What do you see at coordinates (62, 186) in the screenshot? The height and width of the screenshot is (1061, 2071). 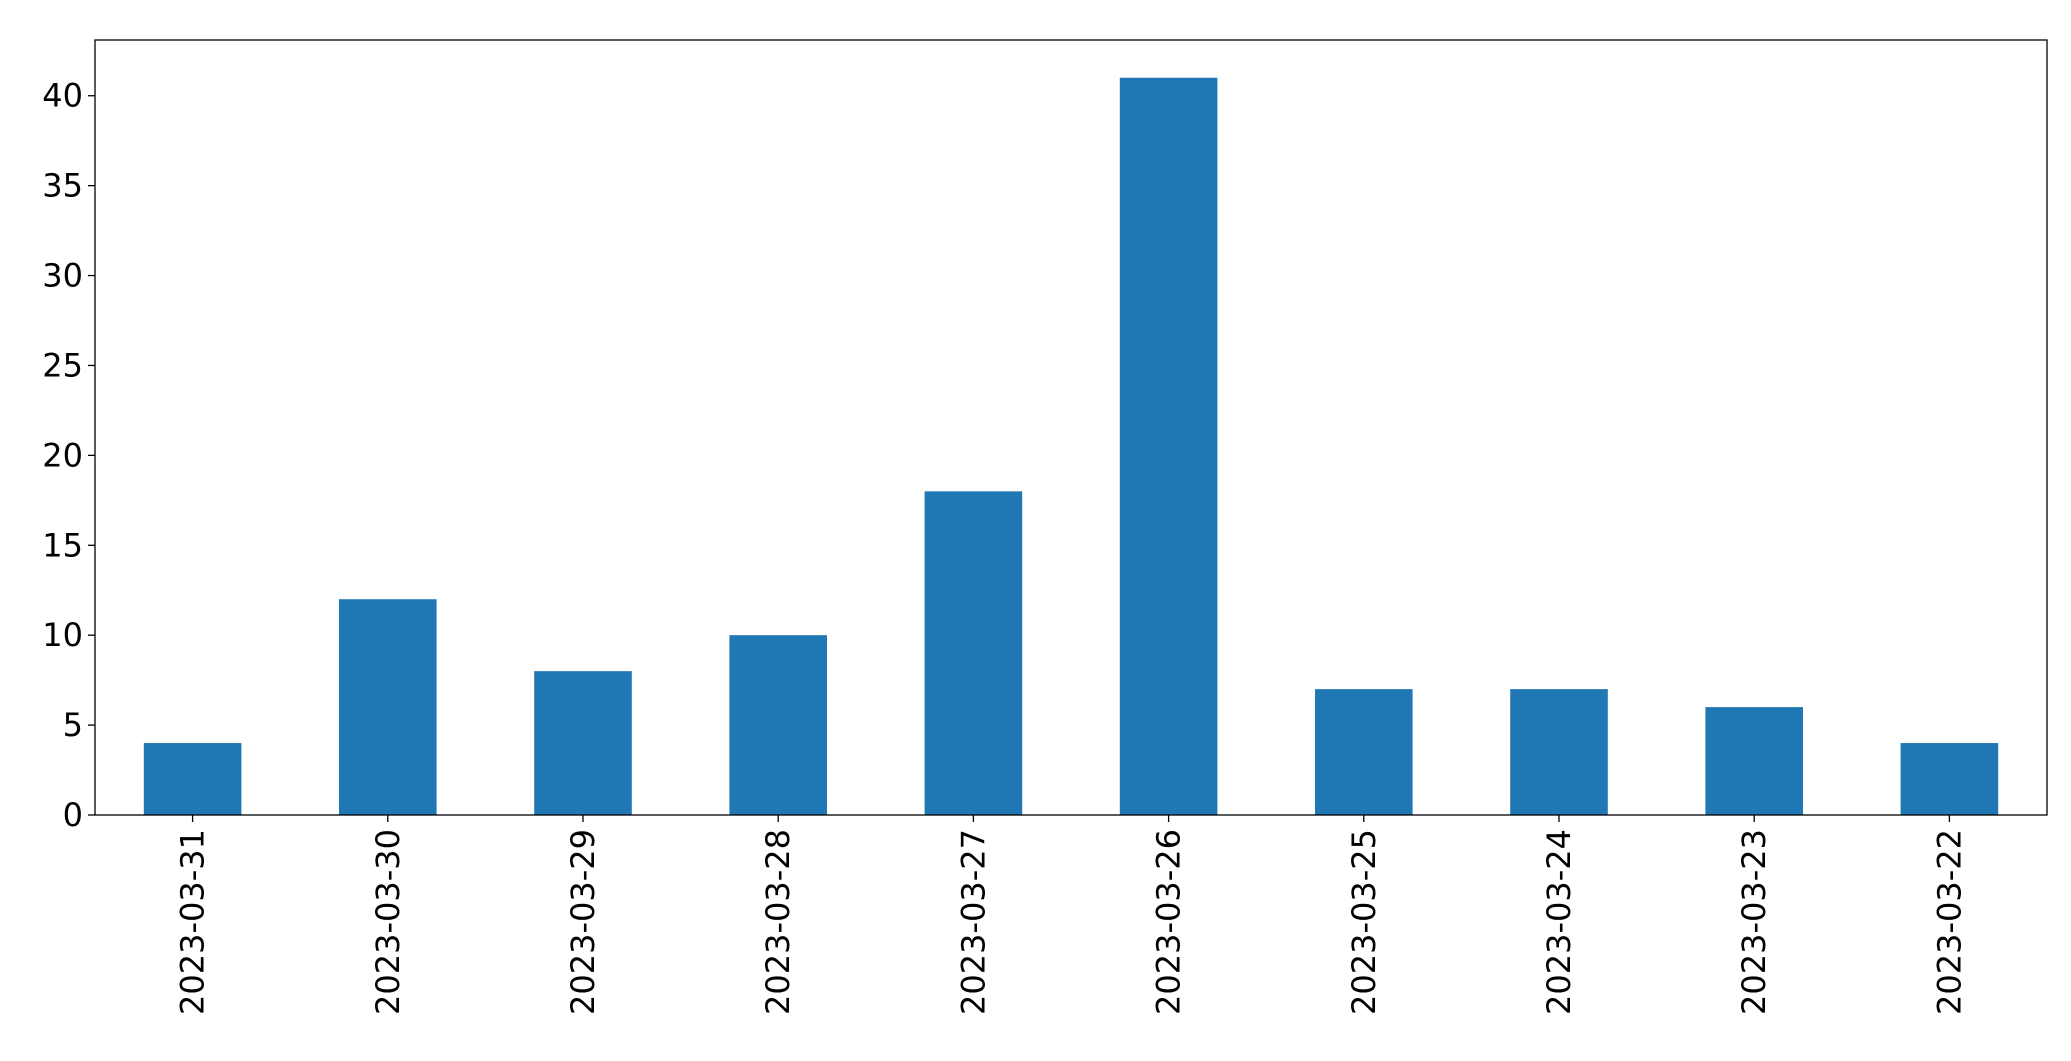 I see `y-tick-label: 35` at bounding box center [62, 186].